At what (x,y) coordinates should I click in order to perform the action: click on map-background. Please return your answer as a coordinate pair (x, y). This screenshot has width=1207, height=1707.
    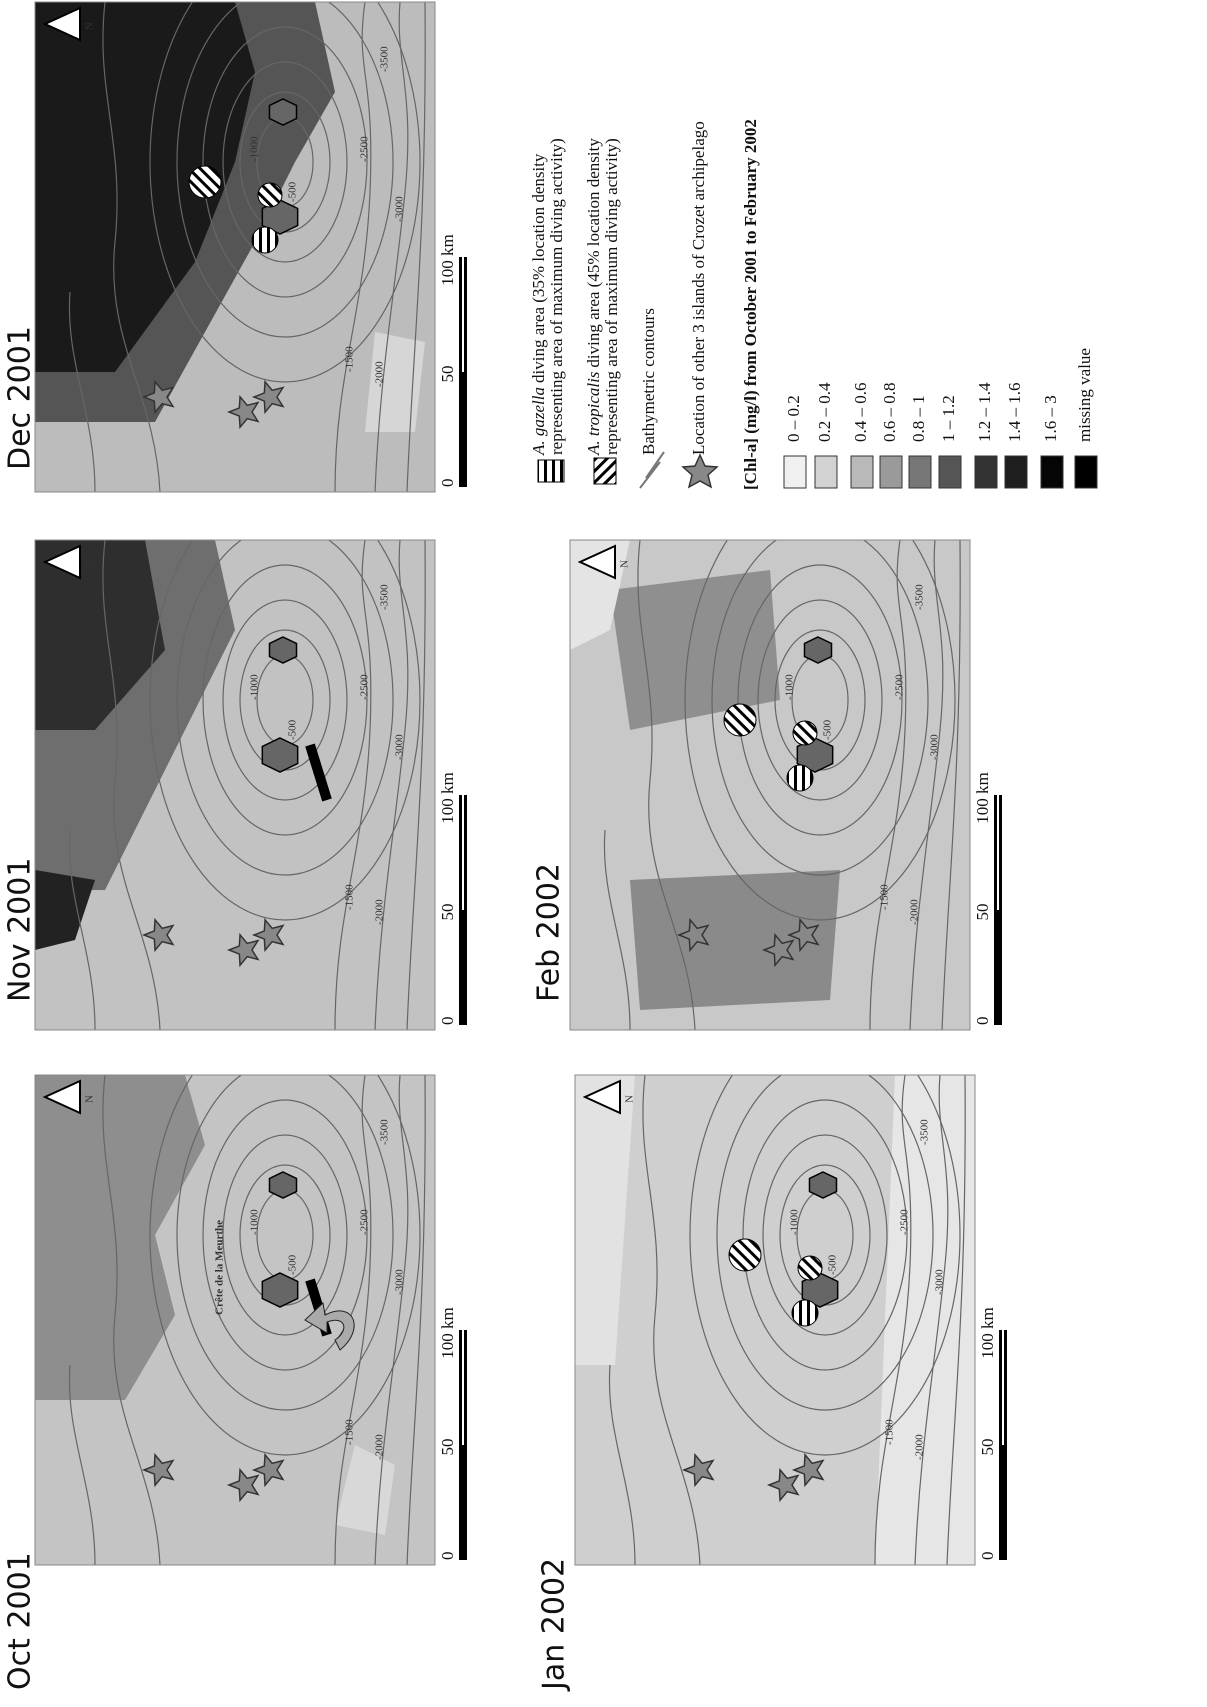
    Looking at the image, I should click on (775, 1320).